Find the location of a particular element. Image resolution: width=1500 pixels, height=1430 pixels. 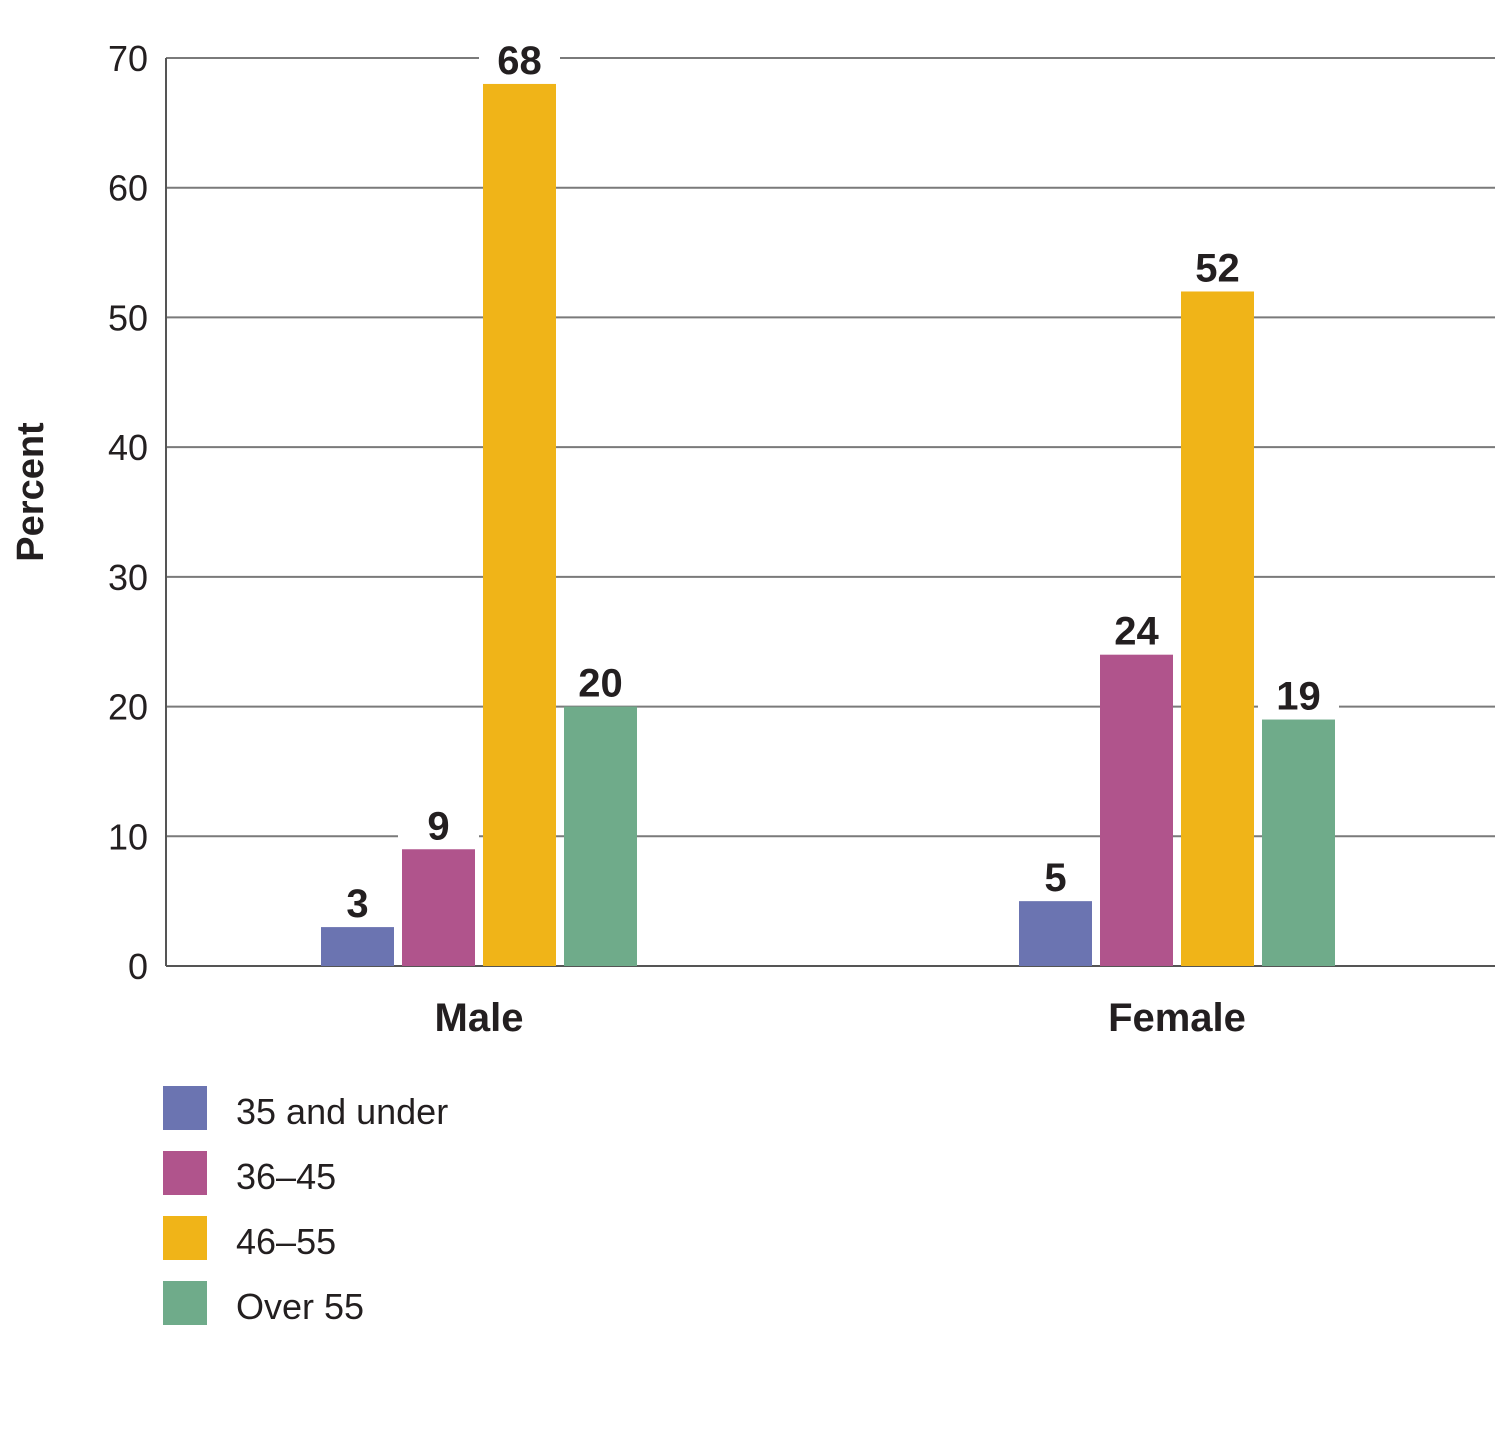

y-axis-label: Percent is located at coordinates (31, 492).